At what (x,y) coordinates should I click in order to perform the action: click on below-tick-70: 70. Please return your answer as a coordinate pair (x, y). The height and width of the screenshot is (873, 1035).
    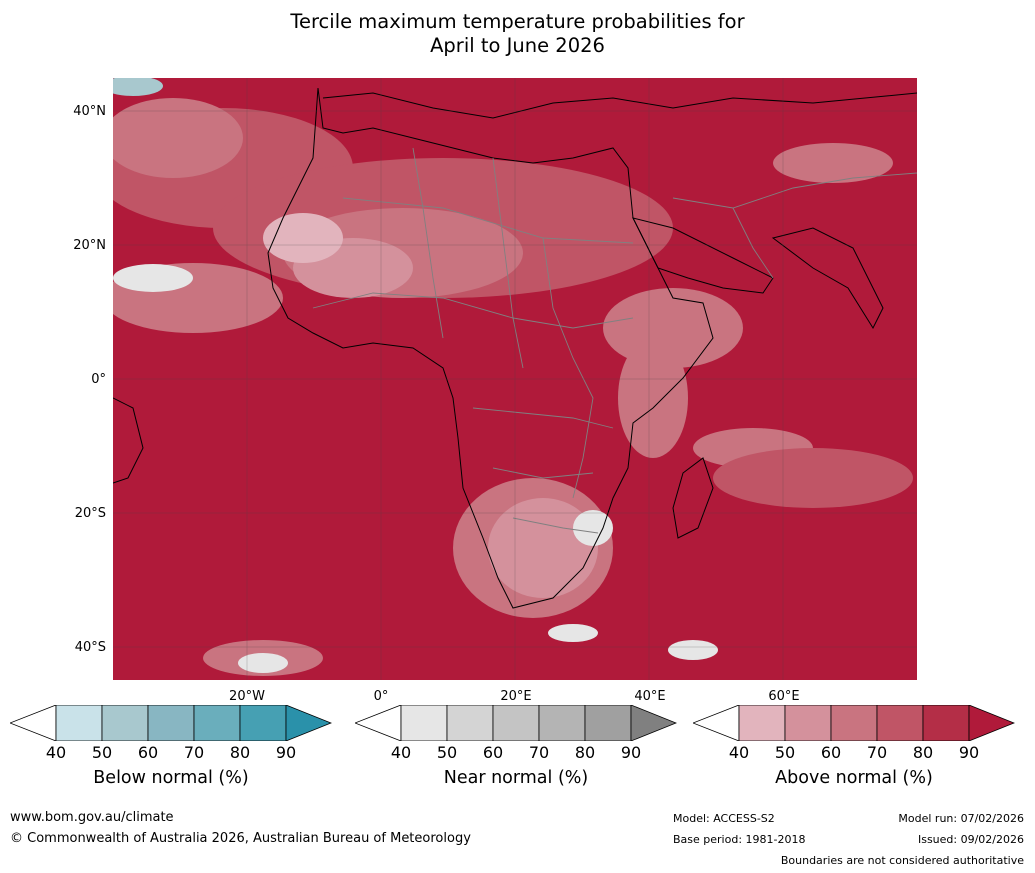
    Looking at the image, I should click on (194, 752).